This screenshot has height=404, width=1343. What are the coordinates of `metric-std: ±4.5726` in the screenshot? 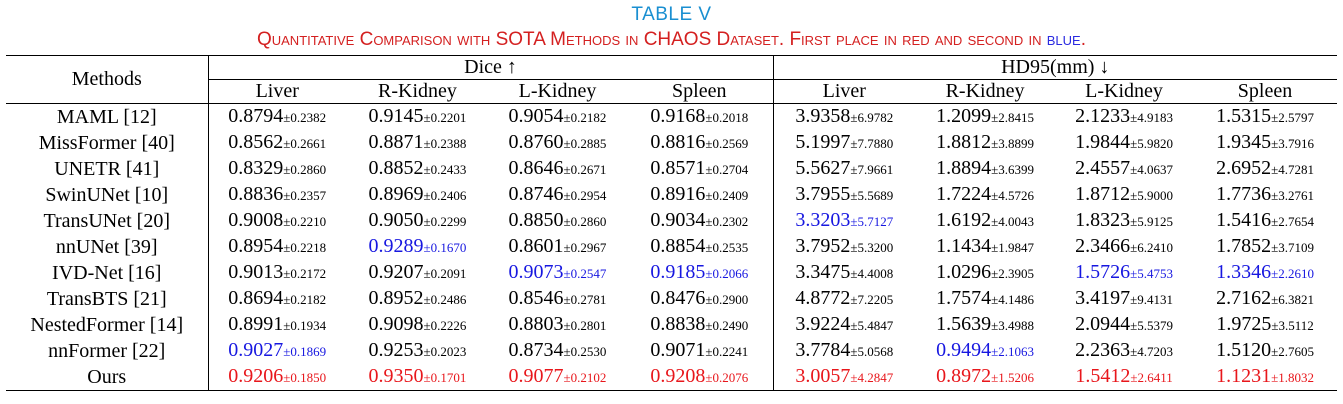 It's located at (1012, 195).